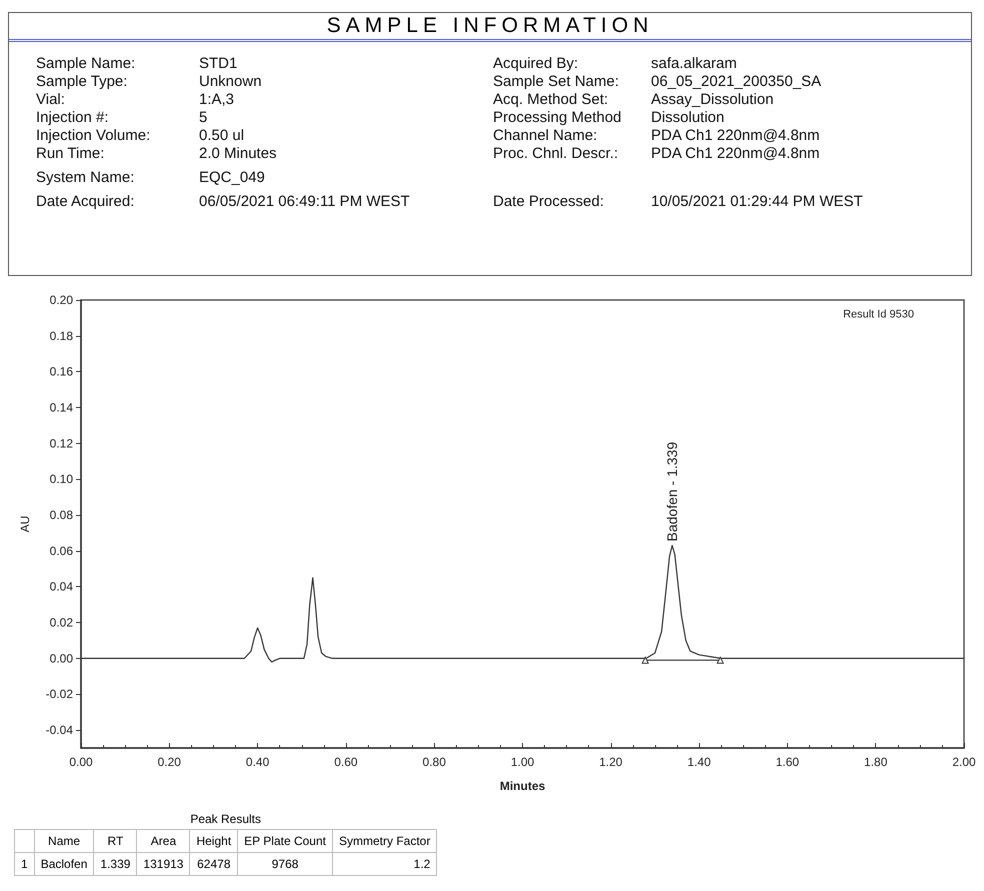 This screenshot has width=984, height=891. Describe the element at coordinates (490, 27) in the screenshot. I see `text: SAMPLE INFORMATION` at that location.